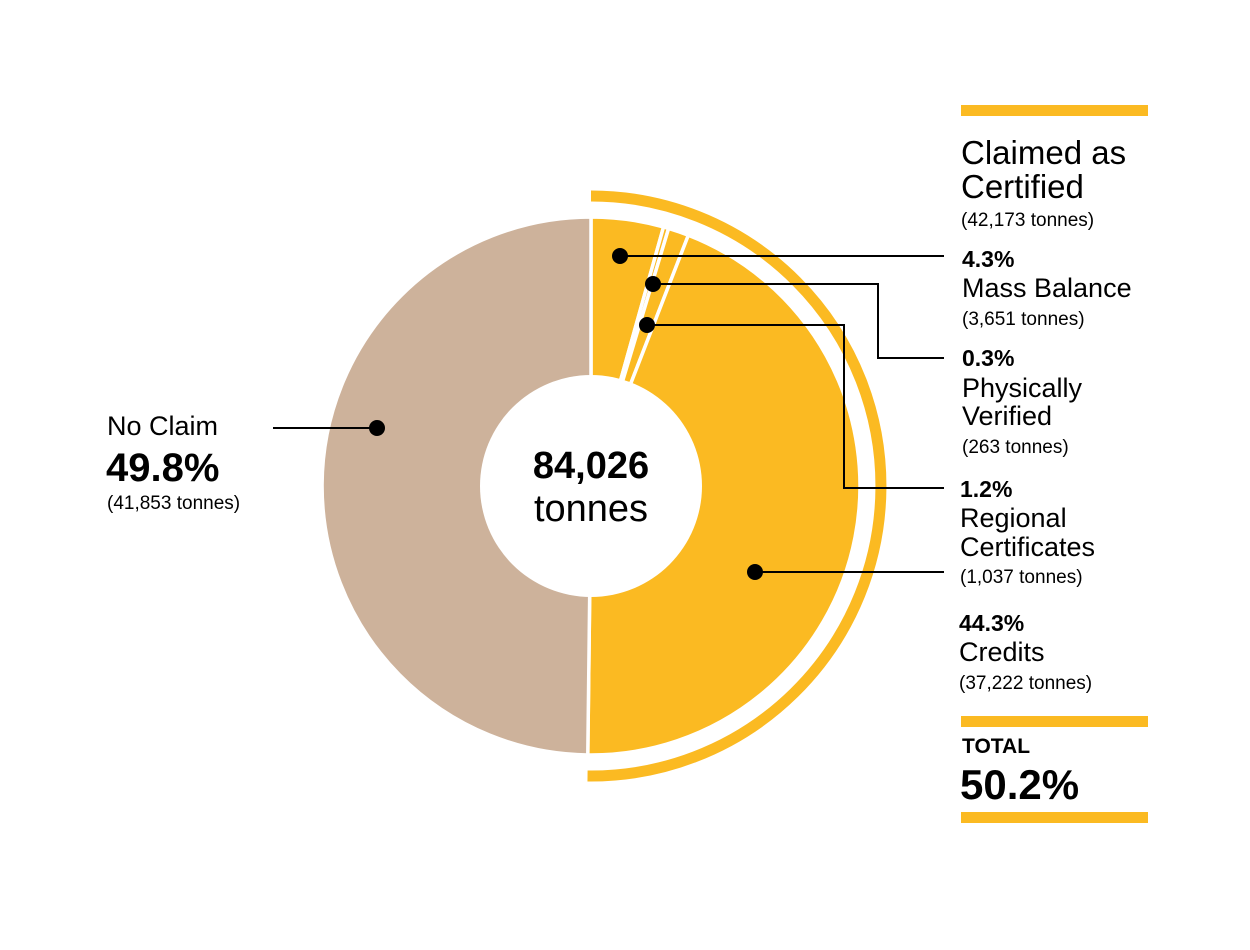  Describe the element at coordinates (163, 426) in the screenshot. I see `no-claim-label: No Claim` at that location.